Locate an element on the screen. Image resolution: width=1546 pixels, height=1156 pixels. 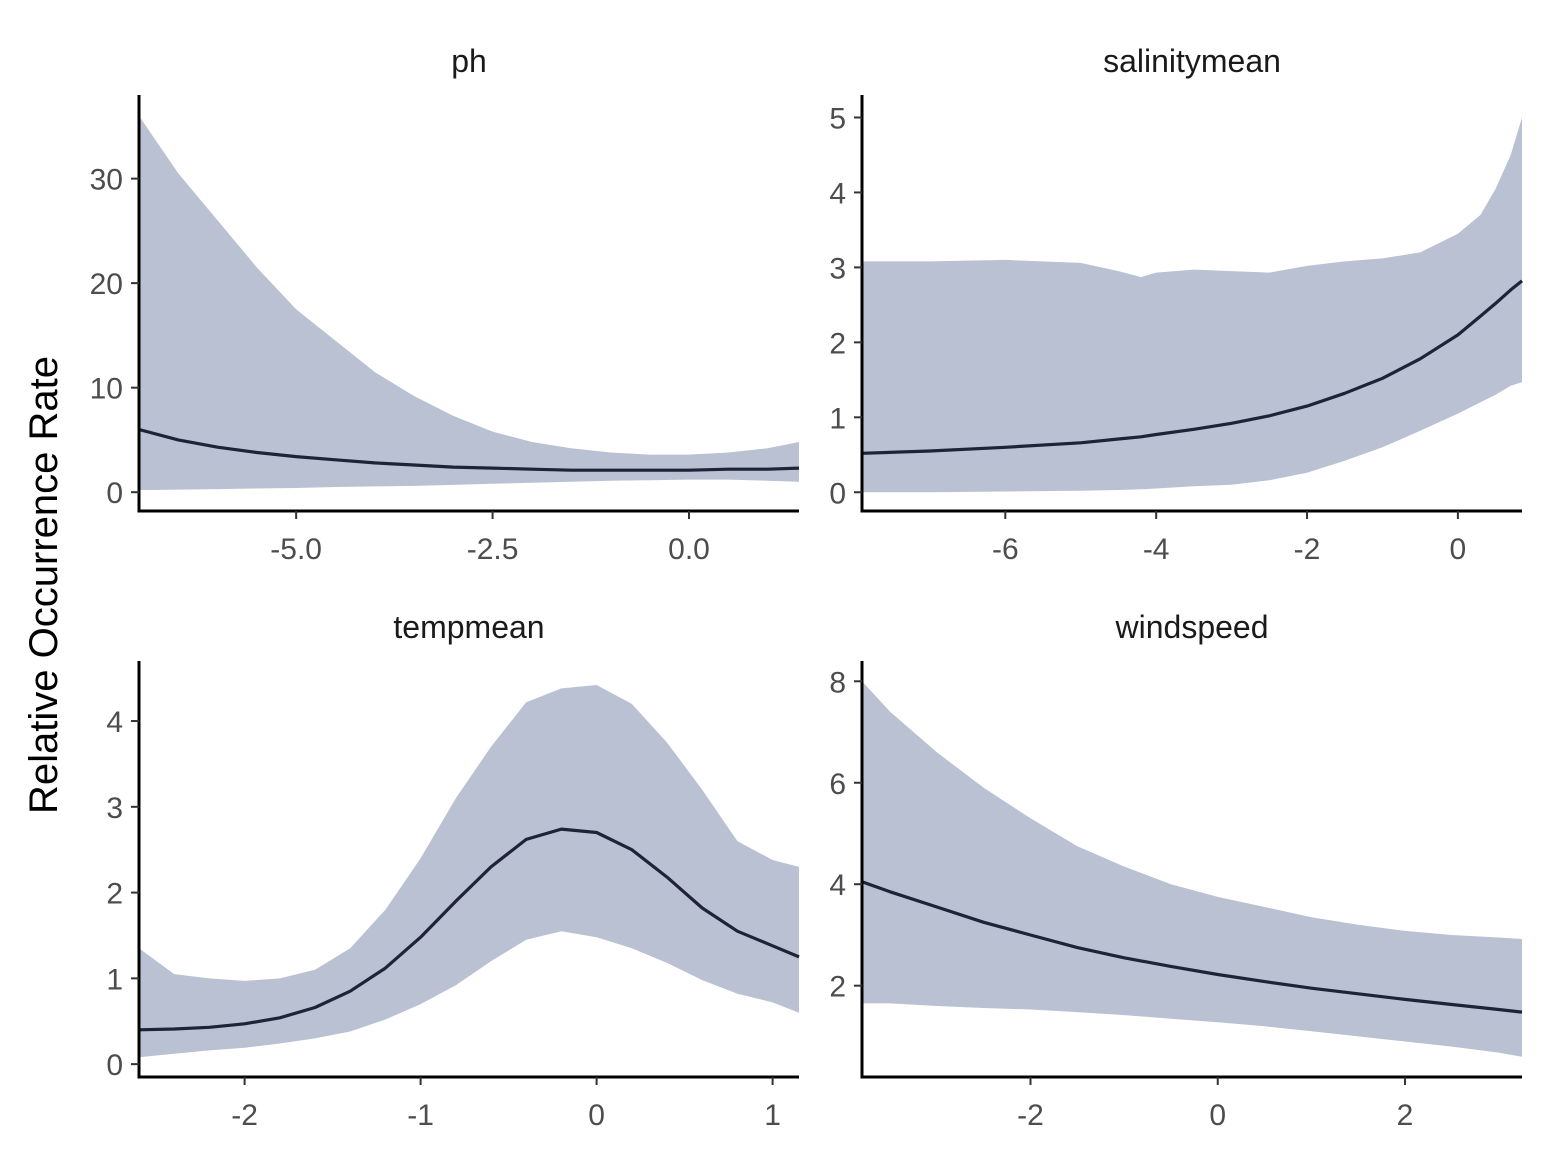
y-tick-label-salinitymean: 5 is located at coordinates (837, 118).